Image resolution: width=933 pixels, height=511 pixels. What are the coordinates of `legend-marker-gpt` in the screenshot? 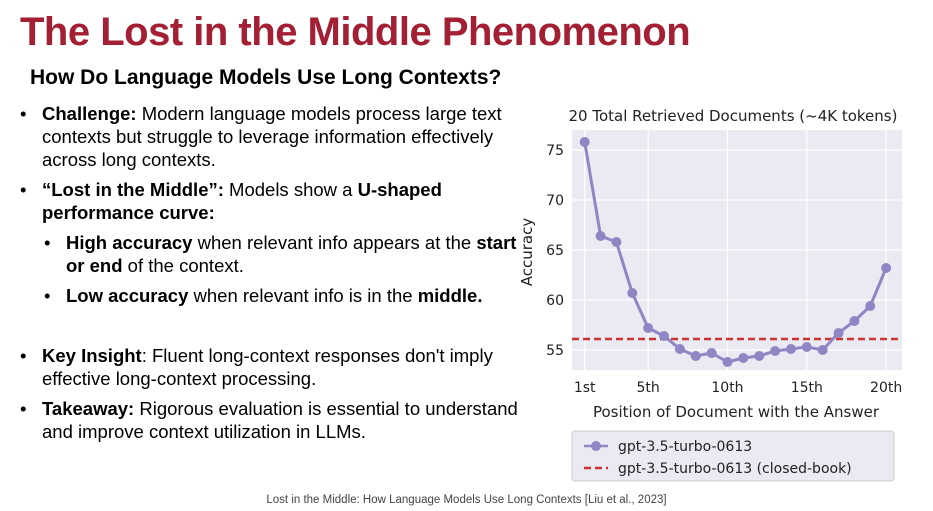 It's located at (596, 446).